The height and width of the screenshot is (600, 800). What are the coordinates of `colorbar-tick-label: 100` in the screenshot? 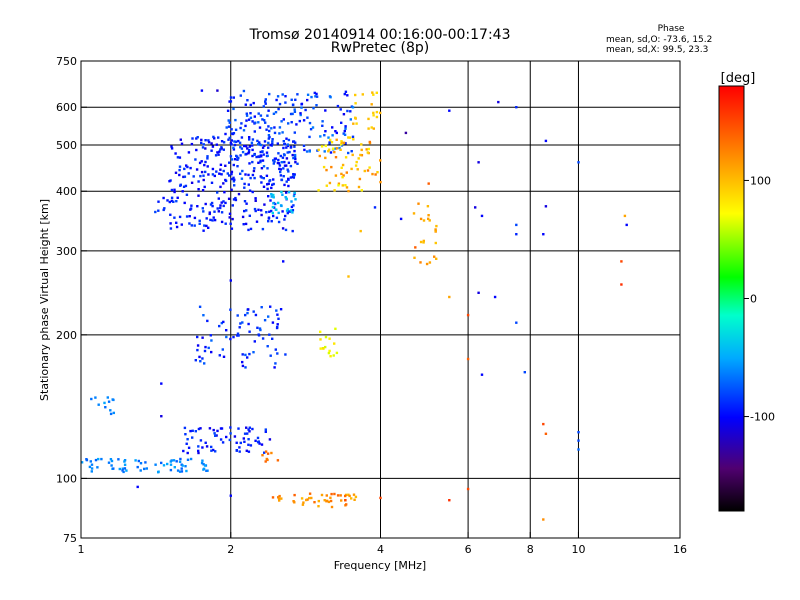 It's located at (760, 180).